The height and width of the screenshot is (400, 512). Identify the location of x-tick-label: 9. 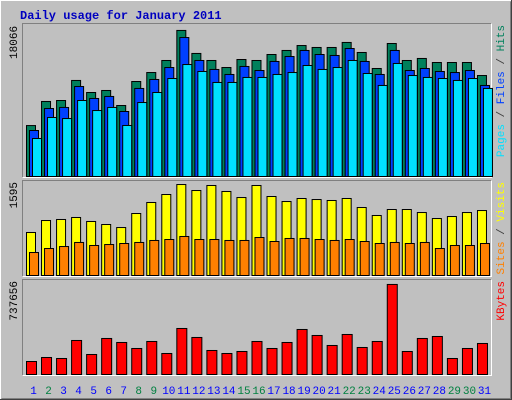
(153, 392).